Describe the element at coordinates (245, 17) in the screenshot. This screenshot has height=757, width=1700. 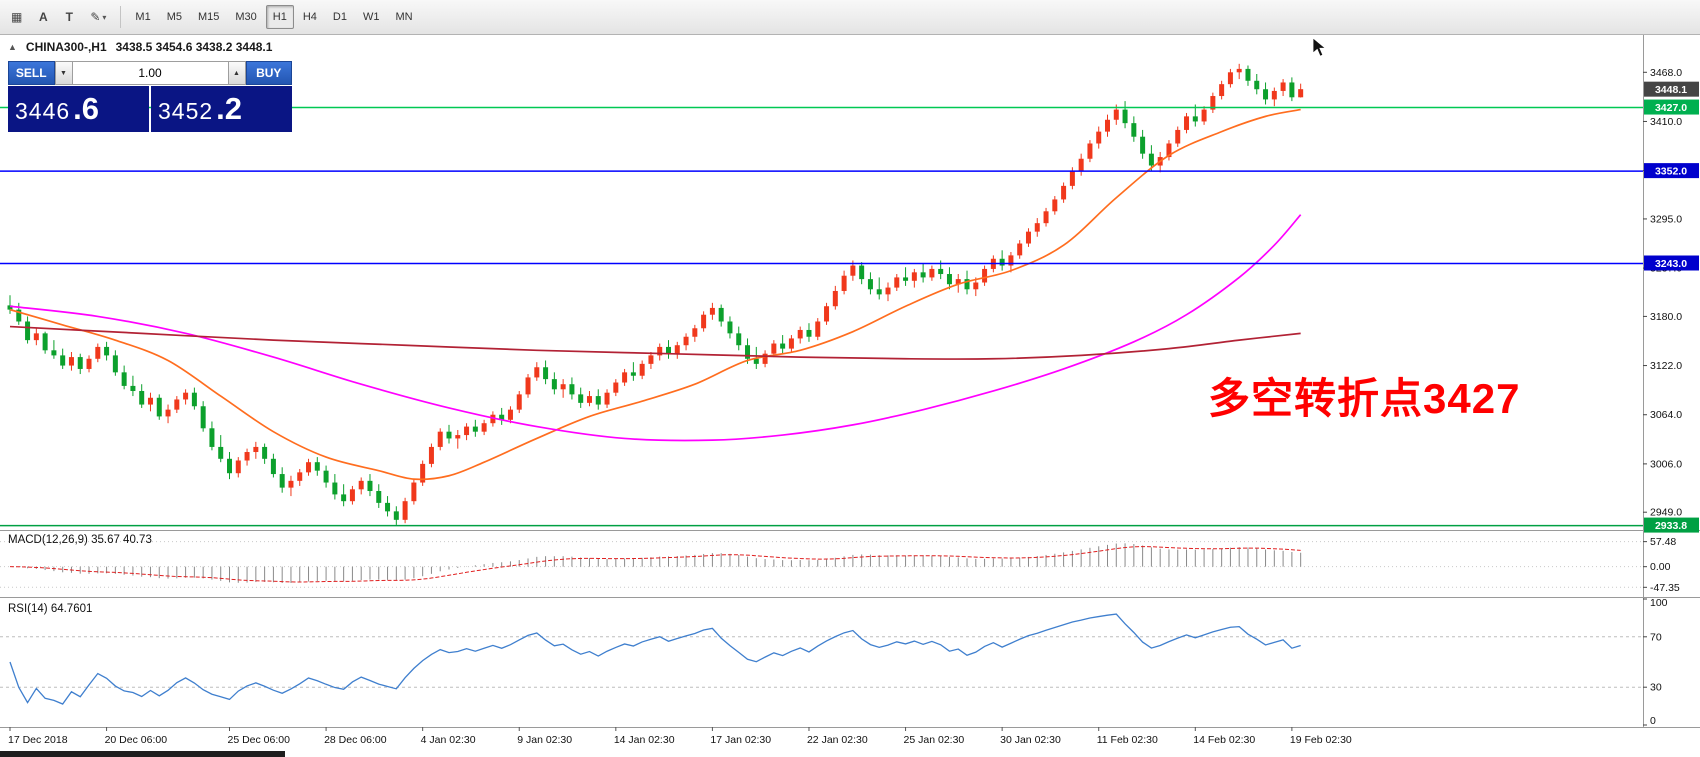
I see `timeframe-button-m30: M30` at that location.